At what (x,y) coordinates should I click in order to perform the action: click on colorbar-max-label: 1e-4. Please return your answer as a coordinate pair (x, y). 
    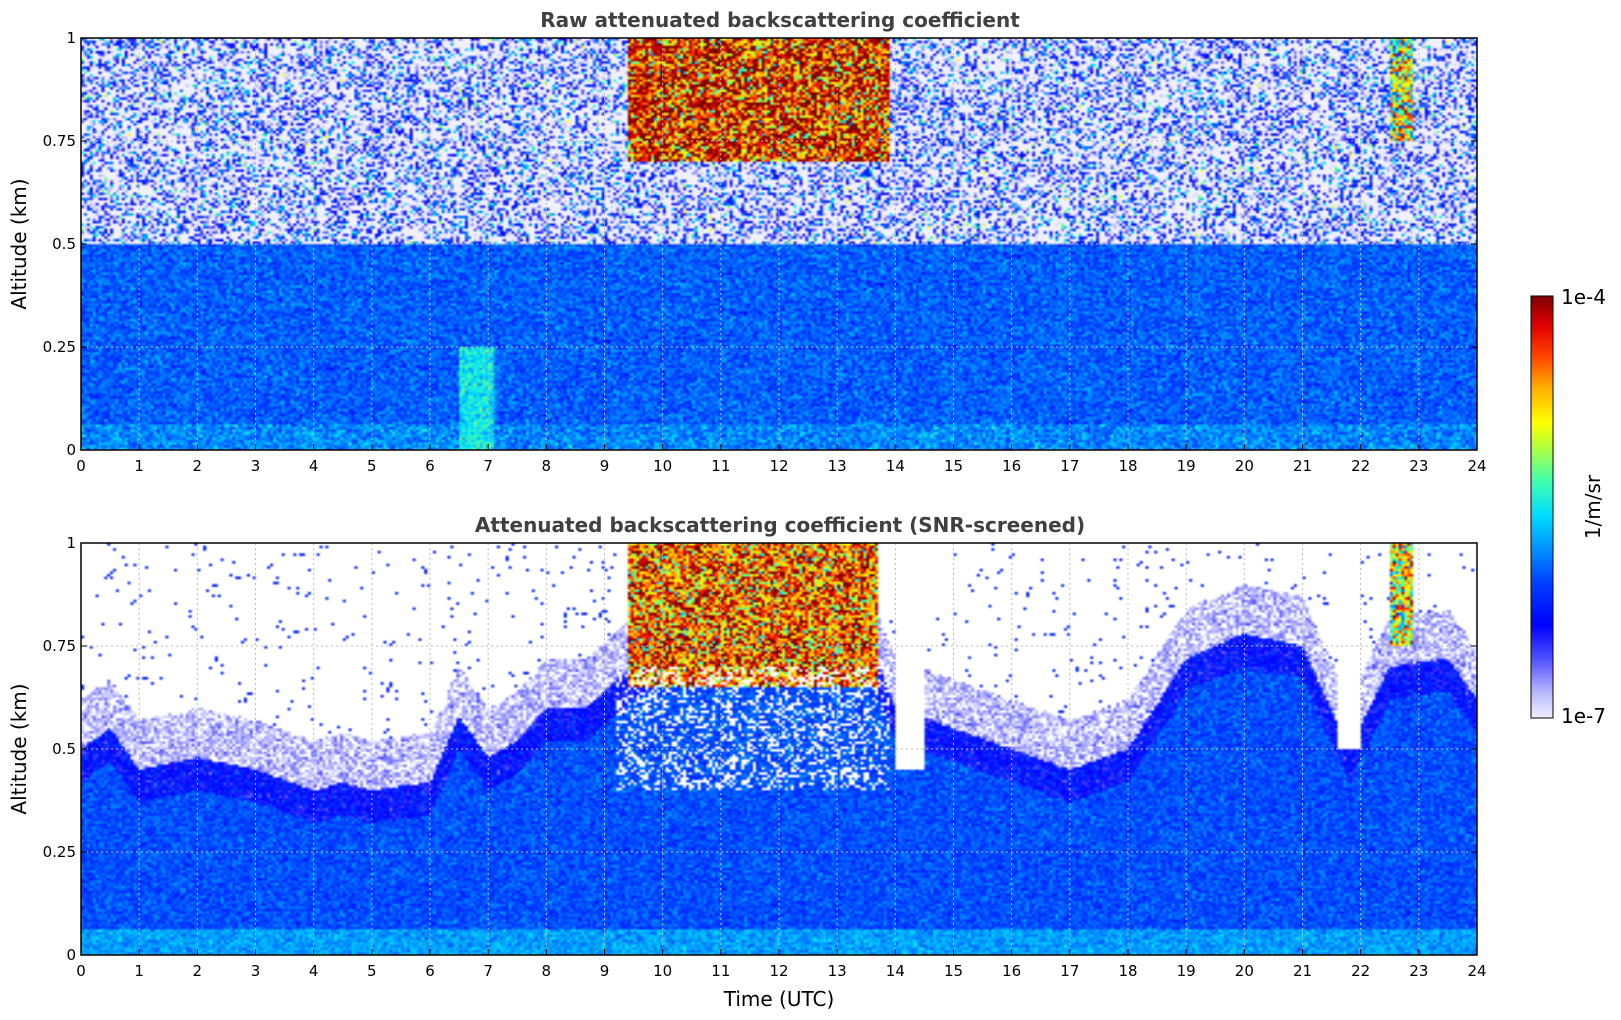
    Looking at the image, I should click on (1583, 297).